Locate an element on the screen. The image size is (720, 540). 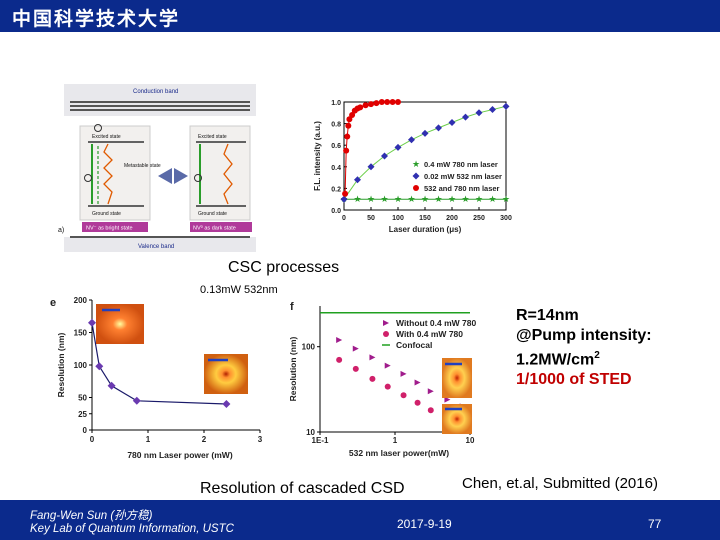
y-tick-label: 0 is located at coordinates (85, 430).